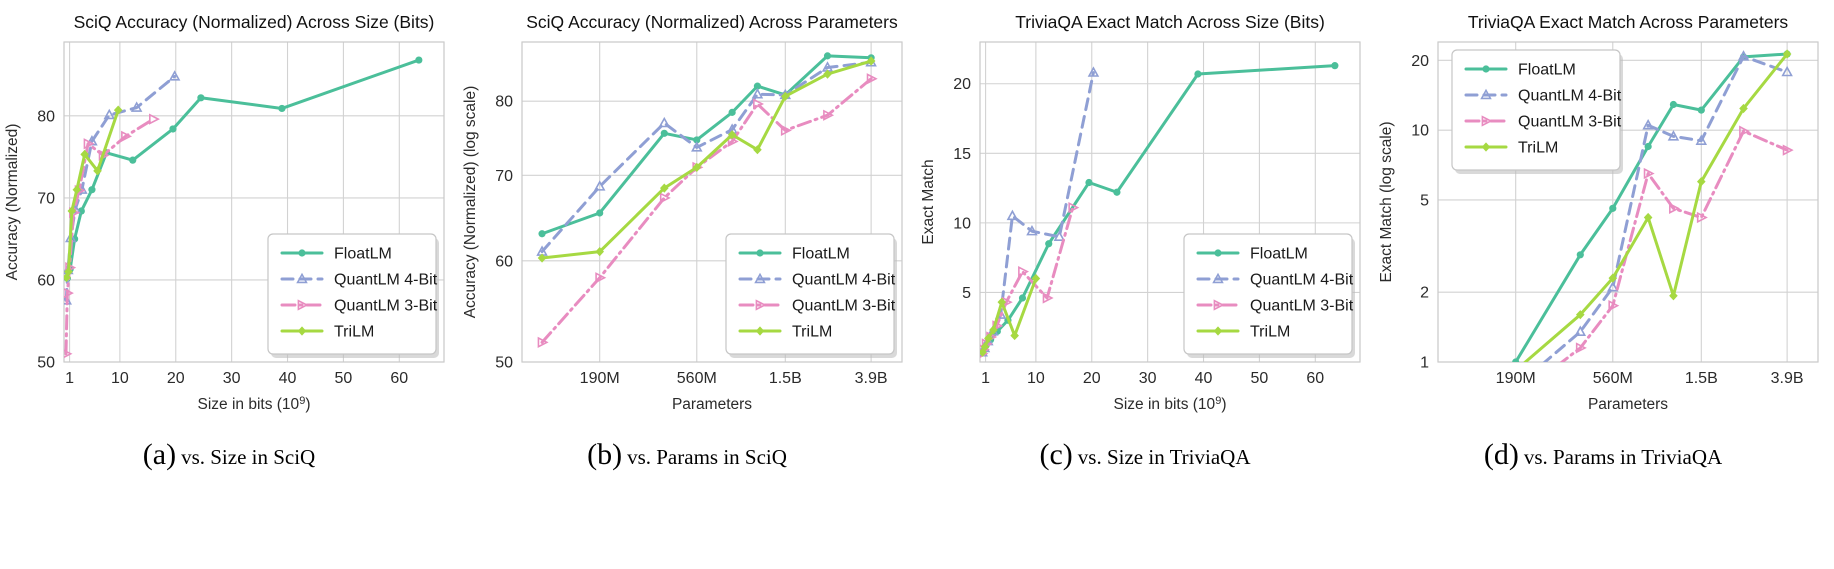  I want to click on axis-ticks: 1 10 20 30 40 50 60 5 10 15 20, so click(1138, 231).